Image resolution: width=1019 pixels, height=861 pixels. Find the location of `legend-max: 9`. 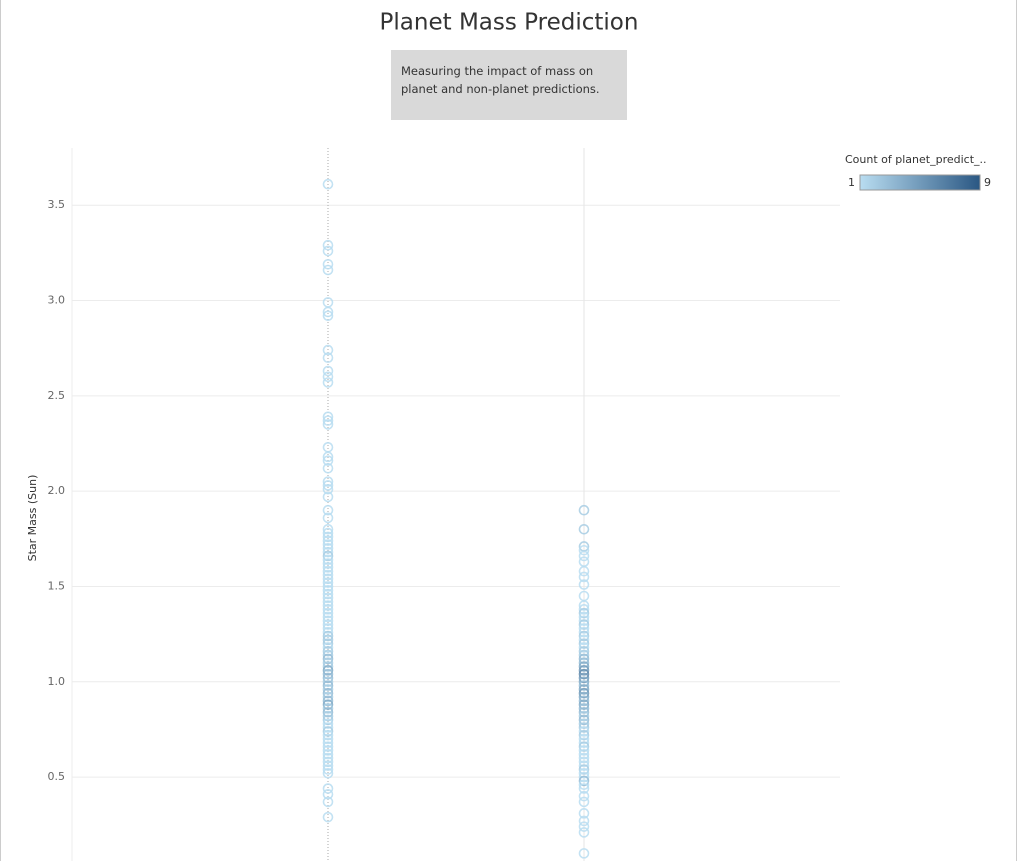

legend-max: 9 is located at coordinates (987, 182).